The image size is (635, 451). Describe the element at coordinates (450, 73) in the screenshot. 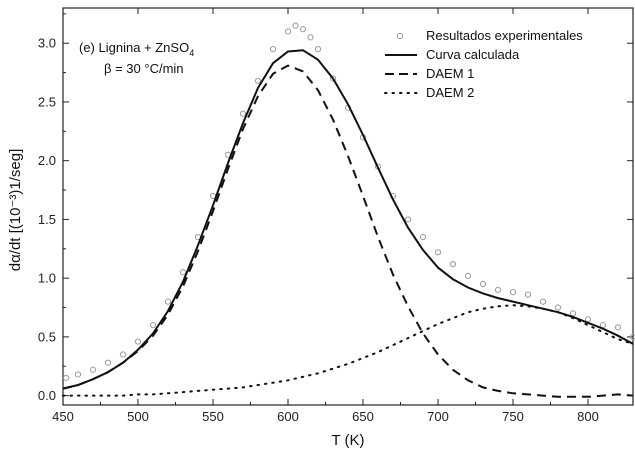

I see `legend-label: DAEM 1` at that location.